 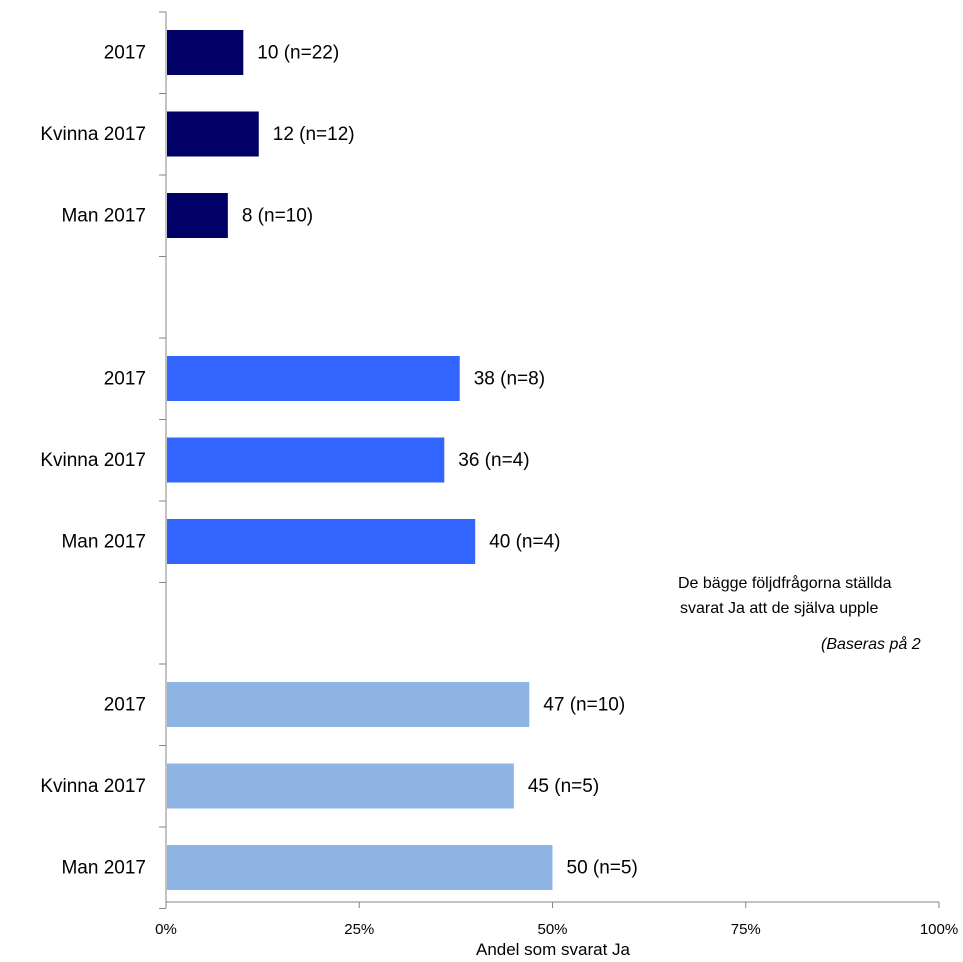 What do you see at coordinates (359, 929) in the screenshot?
I see `x-tick-label: 25%` at bounding box center [359, 929].